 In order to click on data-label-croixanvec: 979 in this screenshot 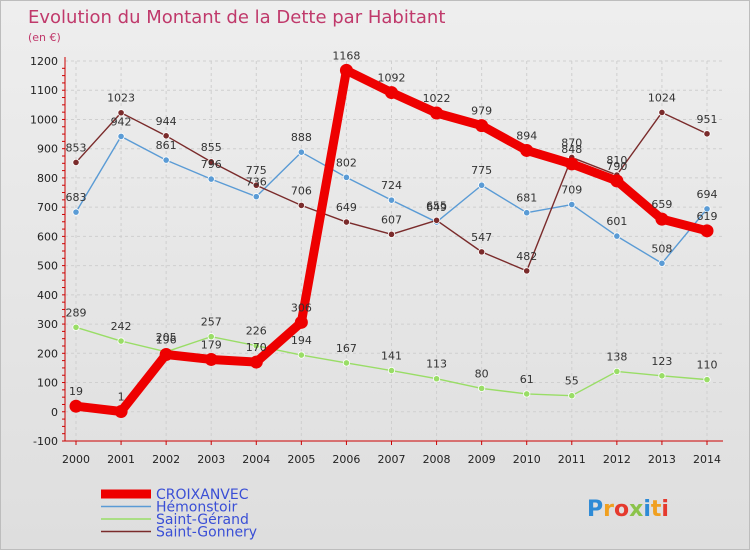, I will do `click(481, 111)`.